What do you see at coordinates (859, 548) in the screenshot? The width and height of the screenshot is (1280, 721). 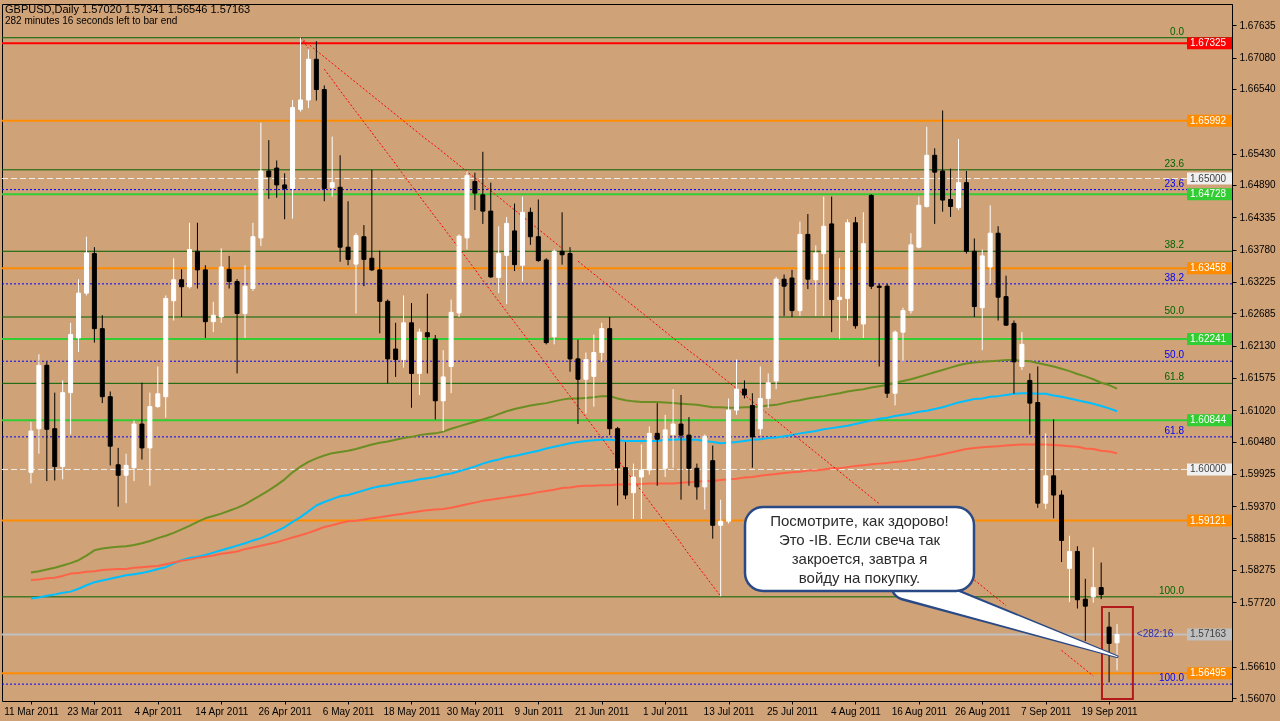 I see `annotation: Посмотрите, как здорово! Это -IB. Если свеча так закроется, завтра я войду на покупку.` at bounding box center [859, 548].